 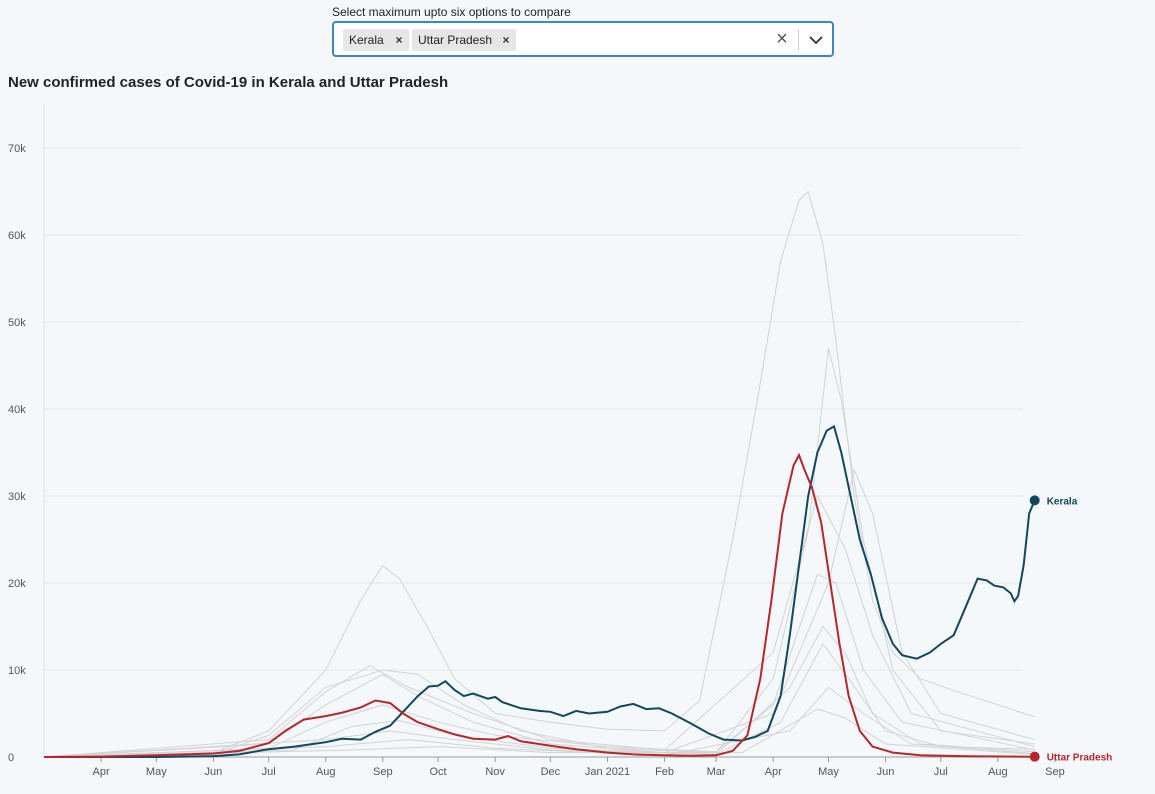 What do you see at coordinates (1071, 629) in the screenshot?
I see `end-labels: Kerala Uttar Pradesh` at bounding box center [1071, 629].